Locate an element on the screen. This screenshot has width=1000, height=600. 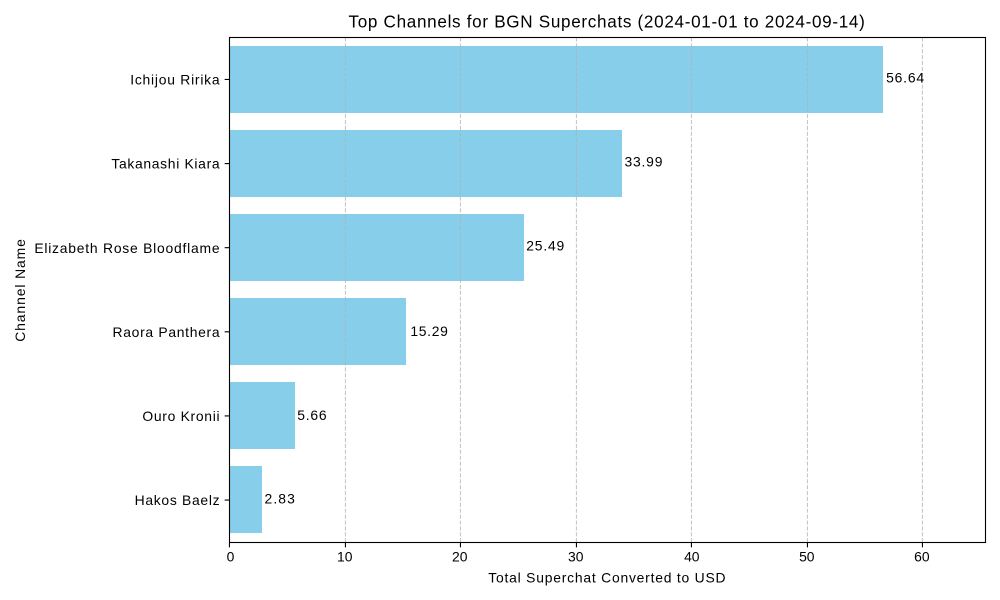
svg-text: 33.99 is located at coordinates (643, 162).